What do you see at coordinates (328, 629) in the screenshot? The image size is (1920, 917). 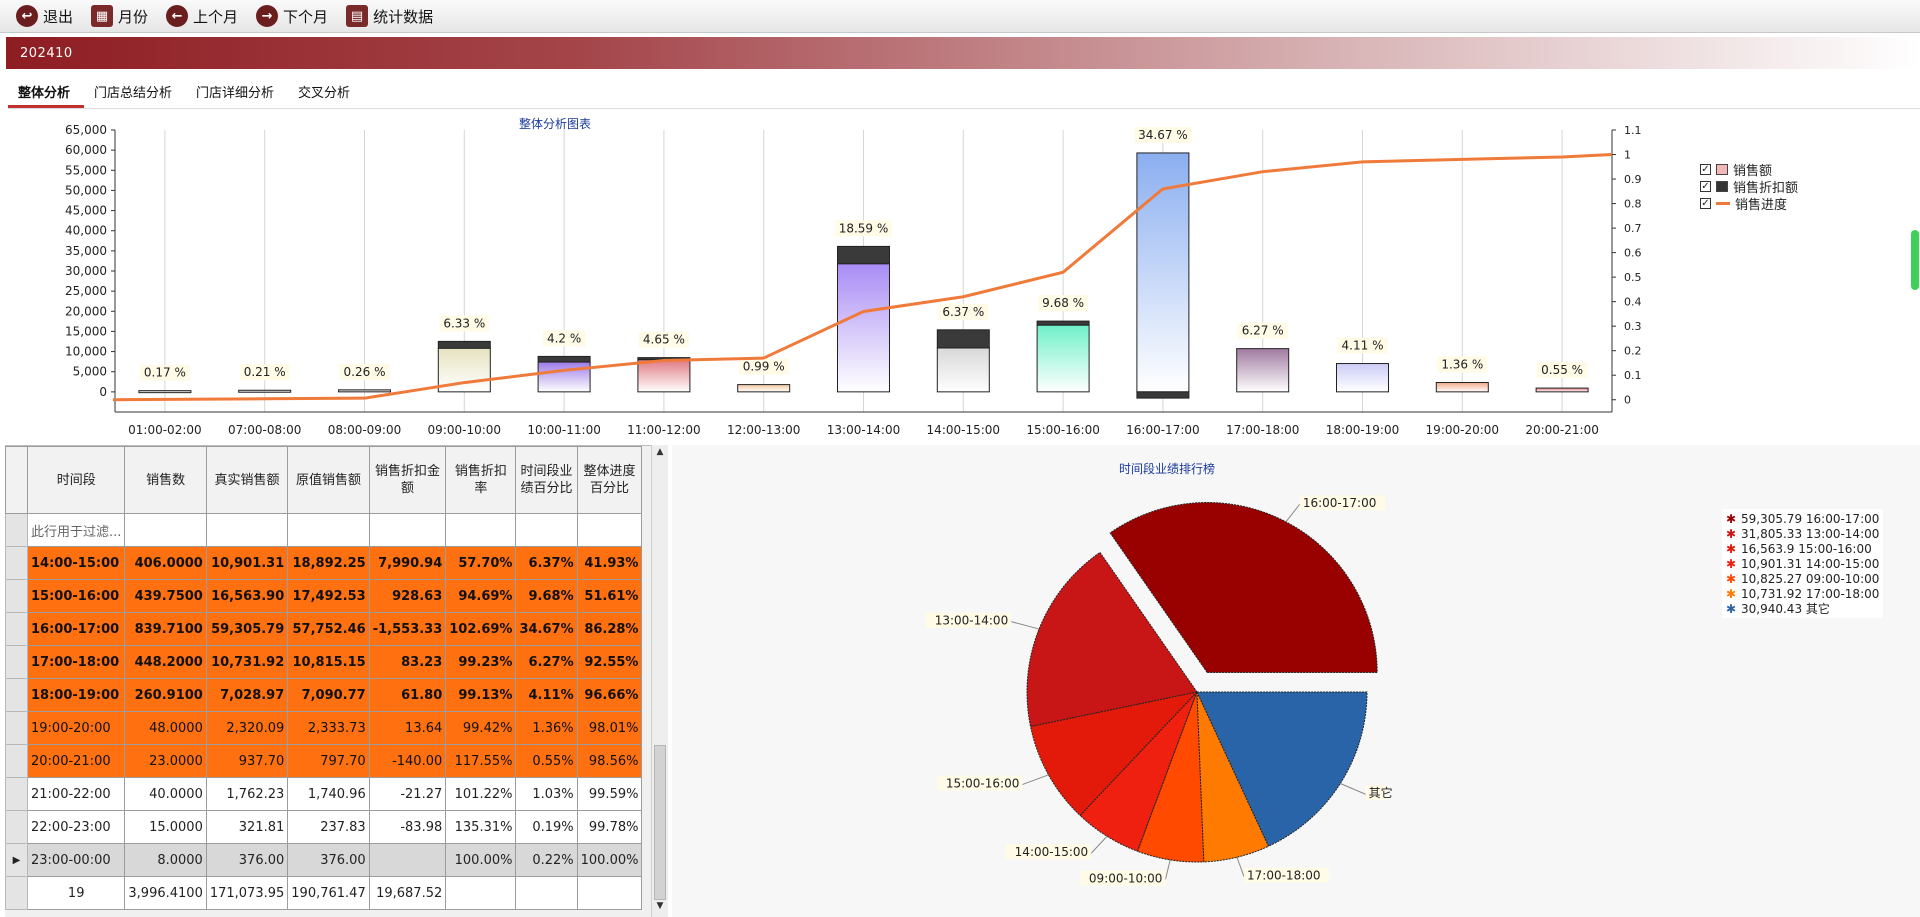 I see `grid-cell: 57,752.46` at bounding box center [328, 629].